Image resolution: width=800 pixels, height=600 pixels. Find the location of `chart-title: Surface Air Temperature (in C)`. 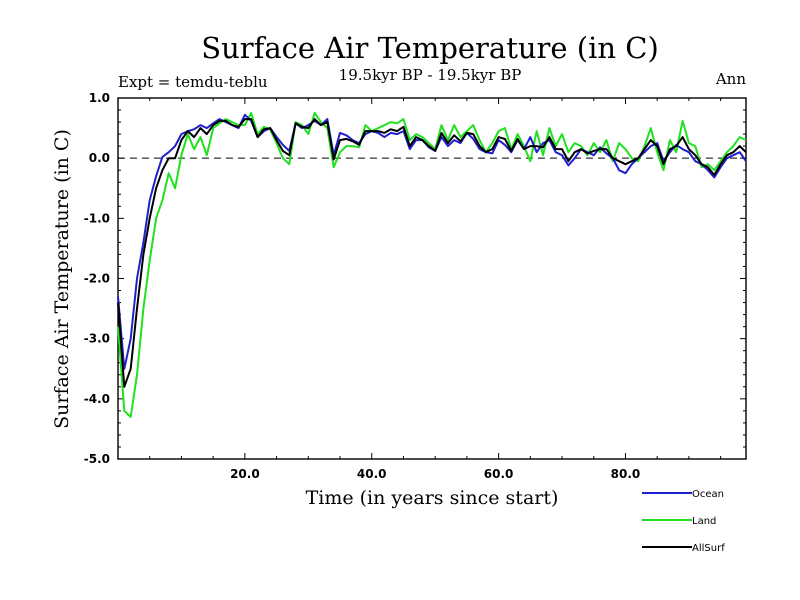

chart-title: Surface Air Temperature (in C) is located at coordinates (430, 48).